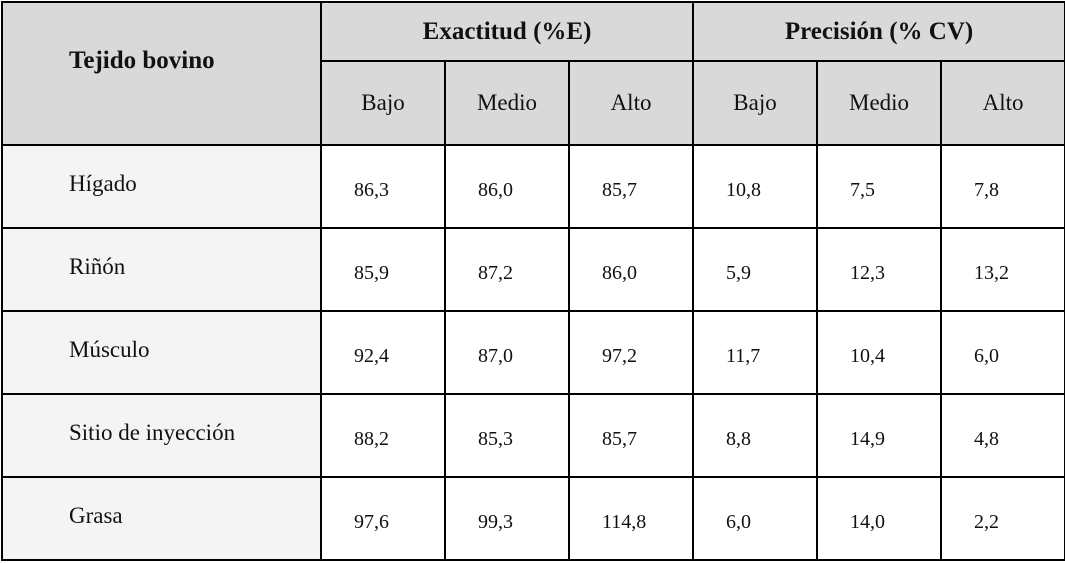  What do you see at coordinates (1002, 518) in the screenshot?
I see `cell-value: 2,2` at bounding box center [1002, 518].